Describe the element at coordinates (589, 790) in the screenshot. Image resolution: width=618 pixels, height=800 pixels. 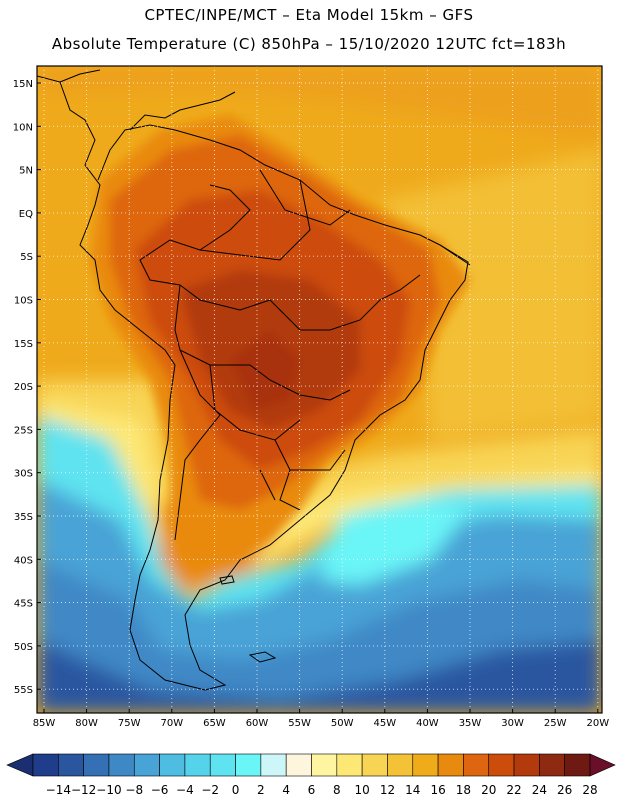
I see `colorbar-label: 28` at that location.